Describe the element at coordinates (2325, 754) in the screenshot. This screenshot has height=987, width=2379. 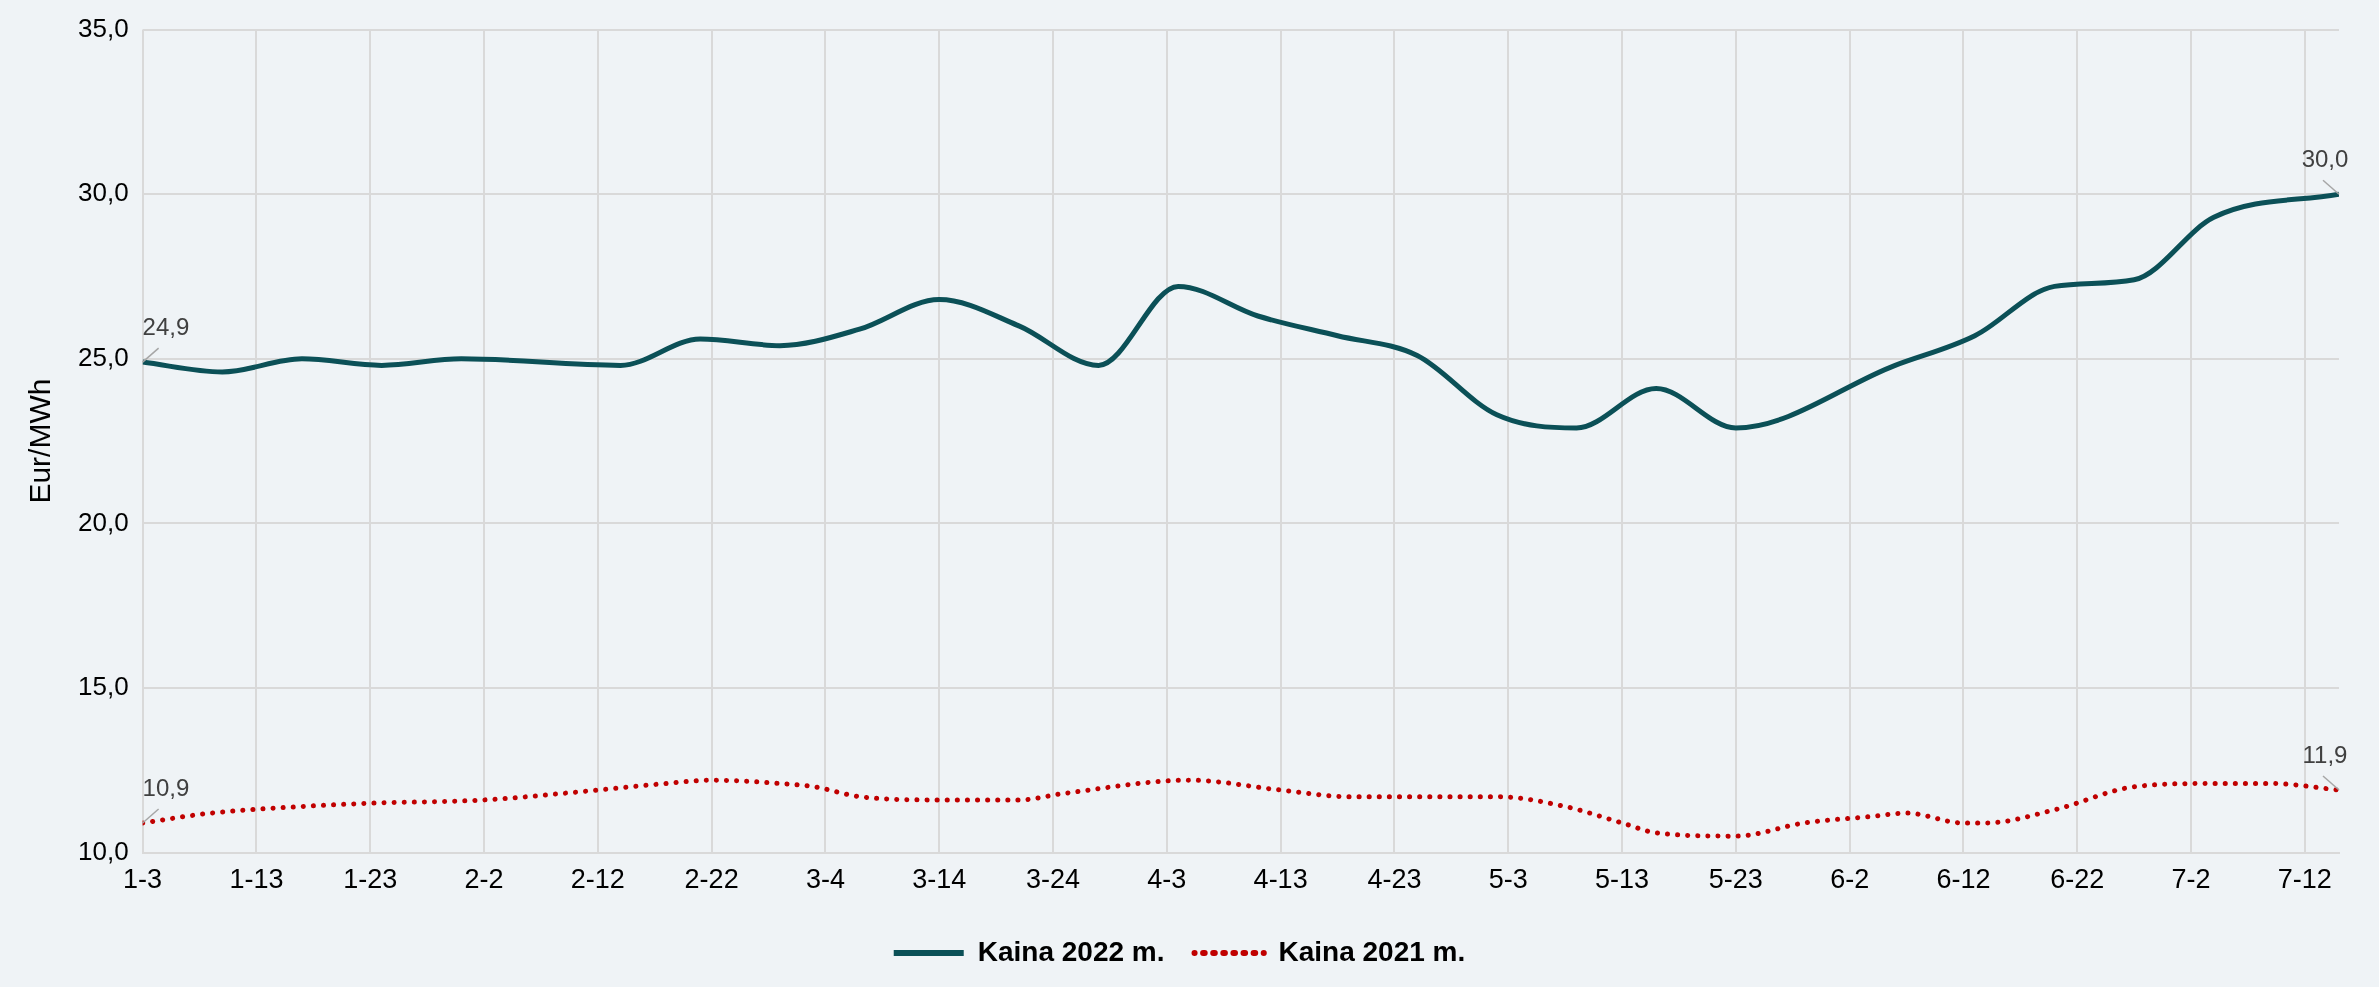
I see `data-label: 11,9` at that location.